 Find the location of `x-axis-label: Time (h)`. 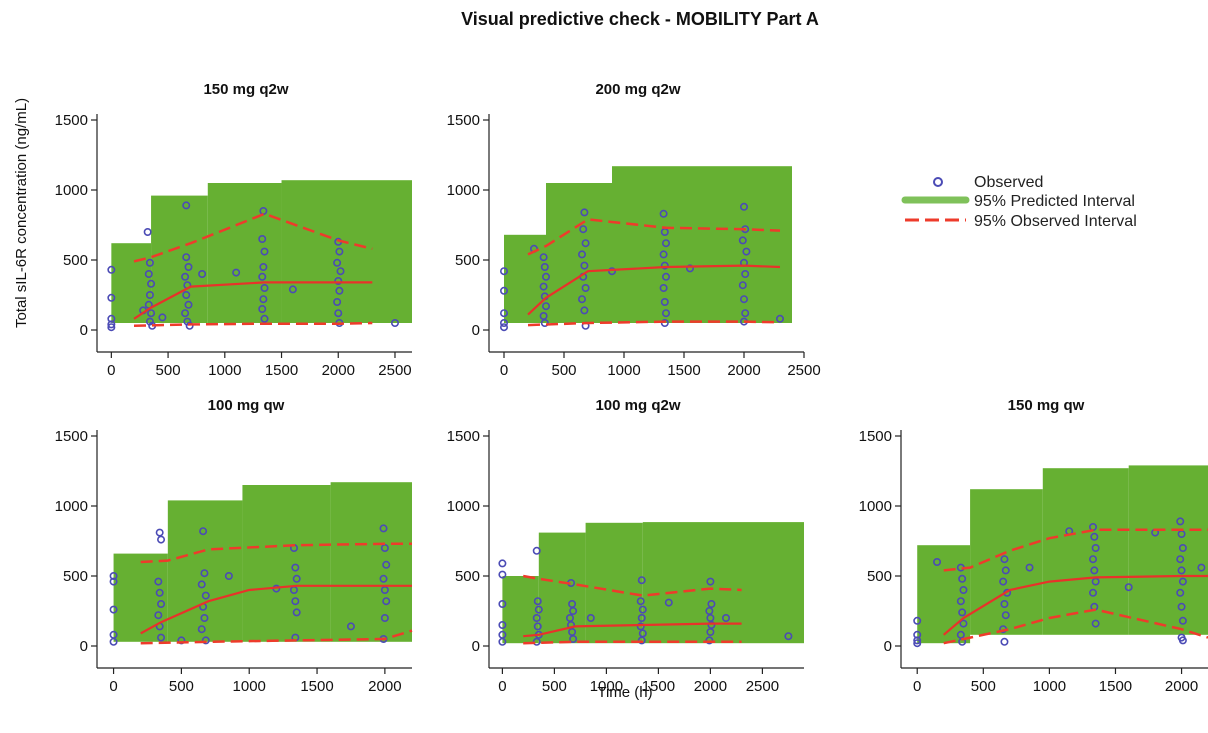

x-axis-label: Time (h) is located at coordinates (624, 692).